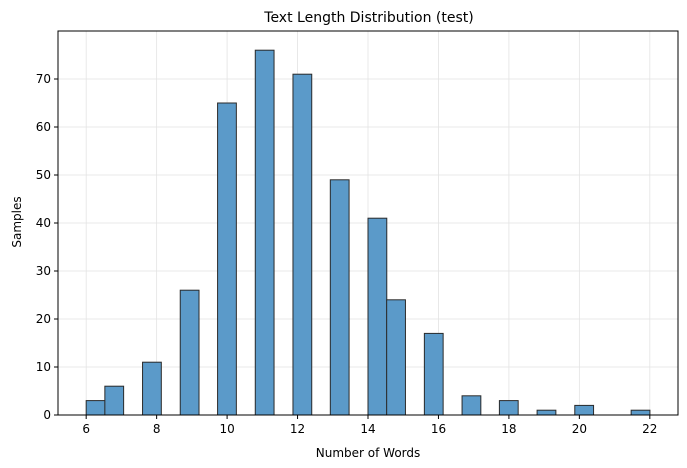  Describe the element at coordinates (43, 223) in the screenshot. I see `y-tick-label: 40` at that location.